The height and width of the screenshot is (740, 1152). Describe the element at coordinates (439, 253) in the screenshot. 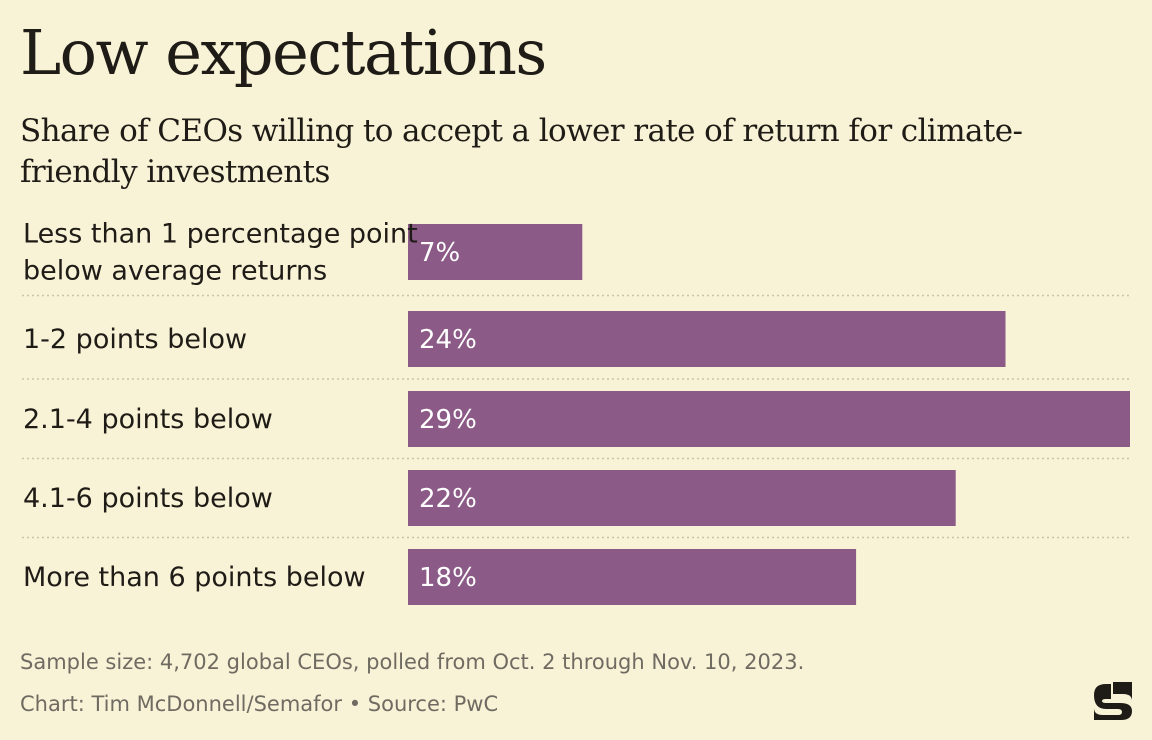

I see `bar-value-label: 7%` at that location.